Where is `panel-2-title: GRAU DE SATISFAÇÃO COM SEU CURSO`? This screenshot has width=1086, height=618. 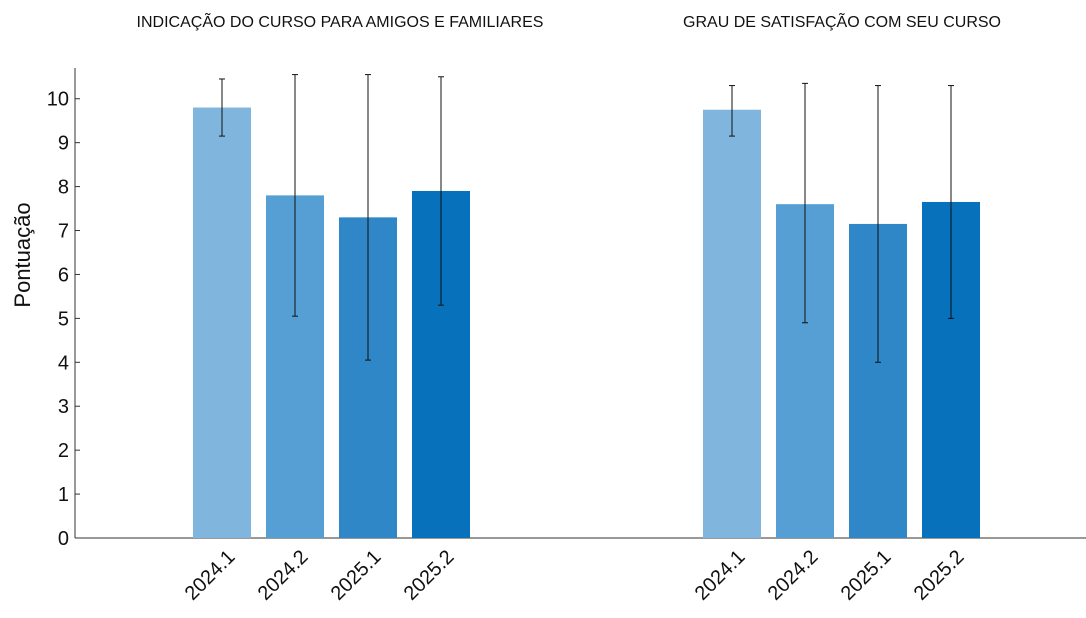 panel-2-title: GRAU DE SATISFAÇÃO COM SEU CURSO is located at coordinates (842, 21).